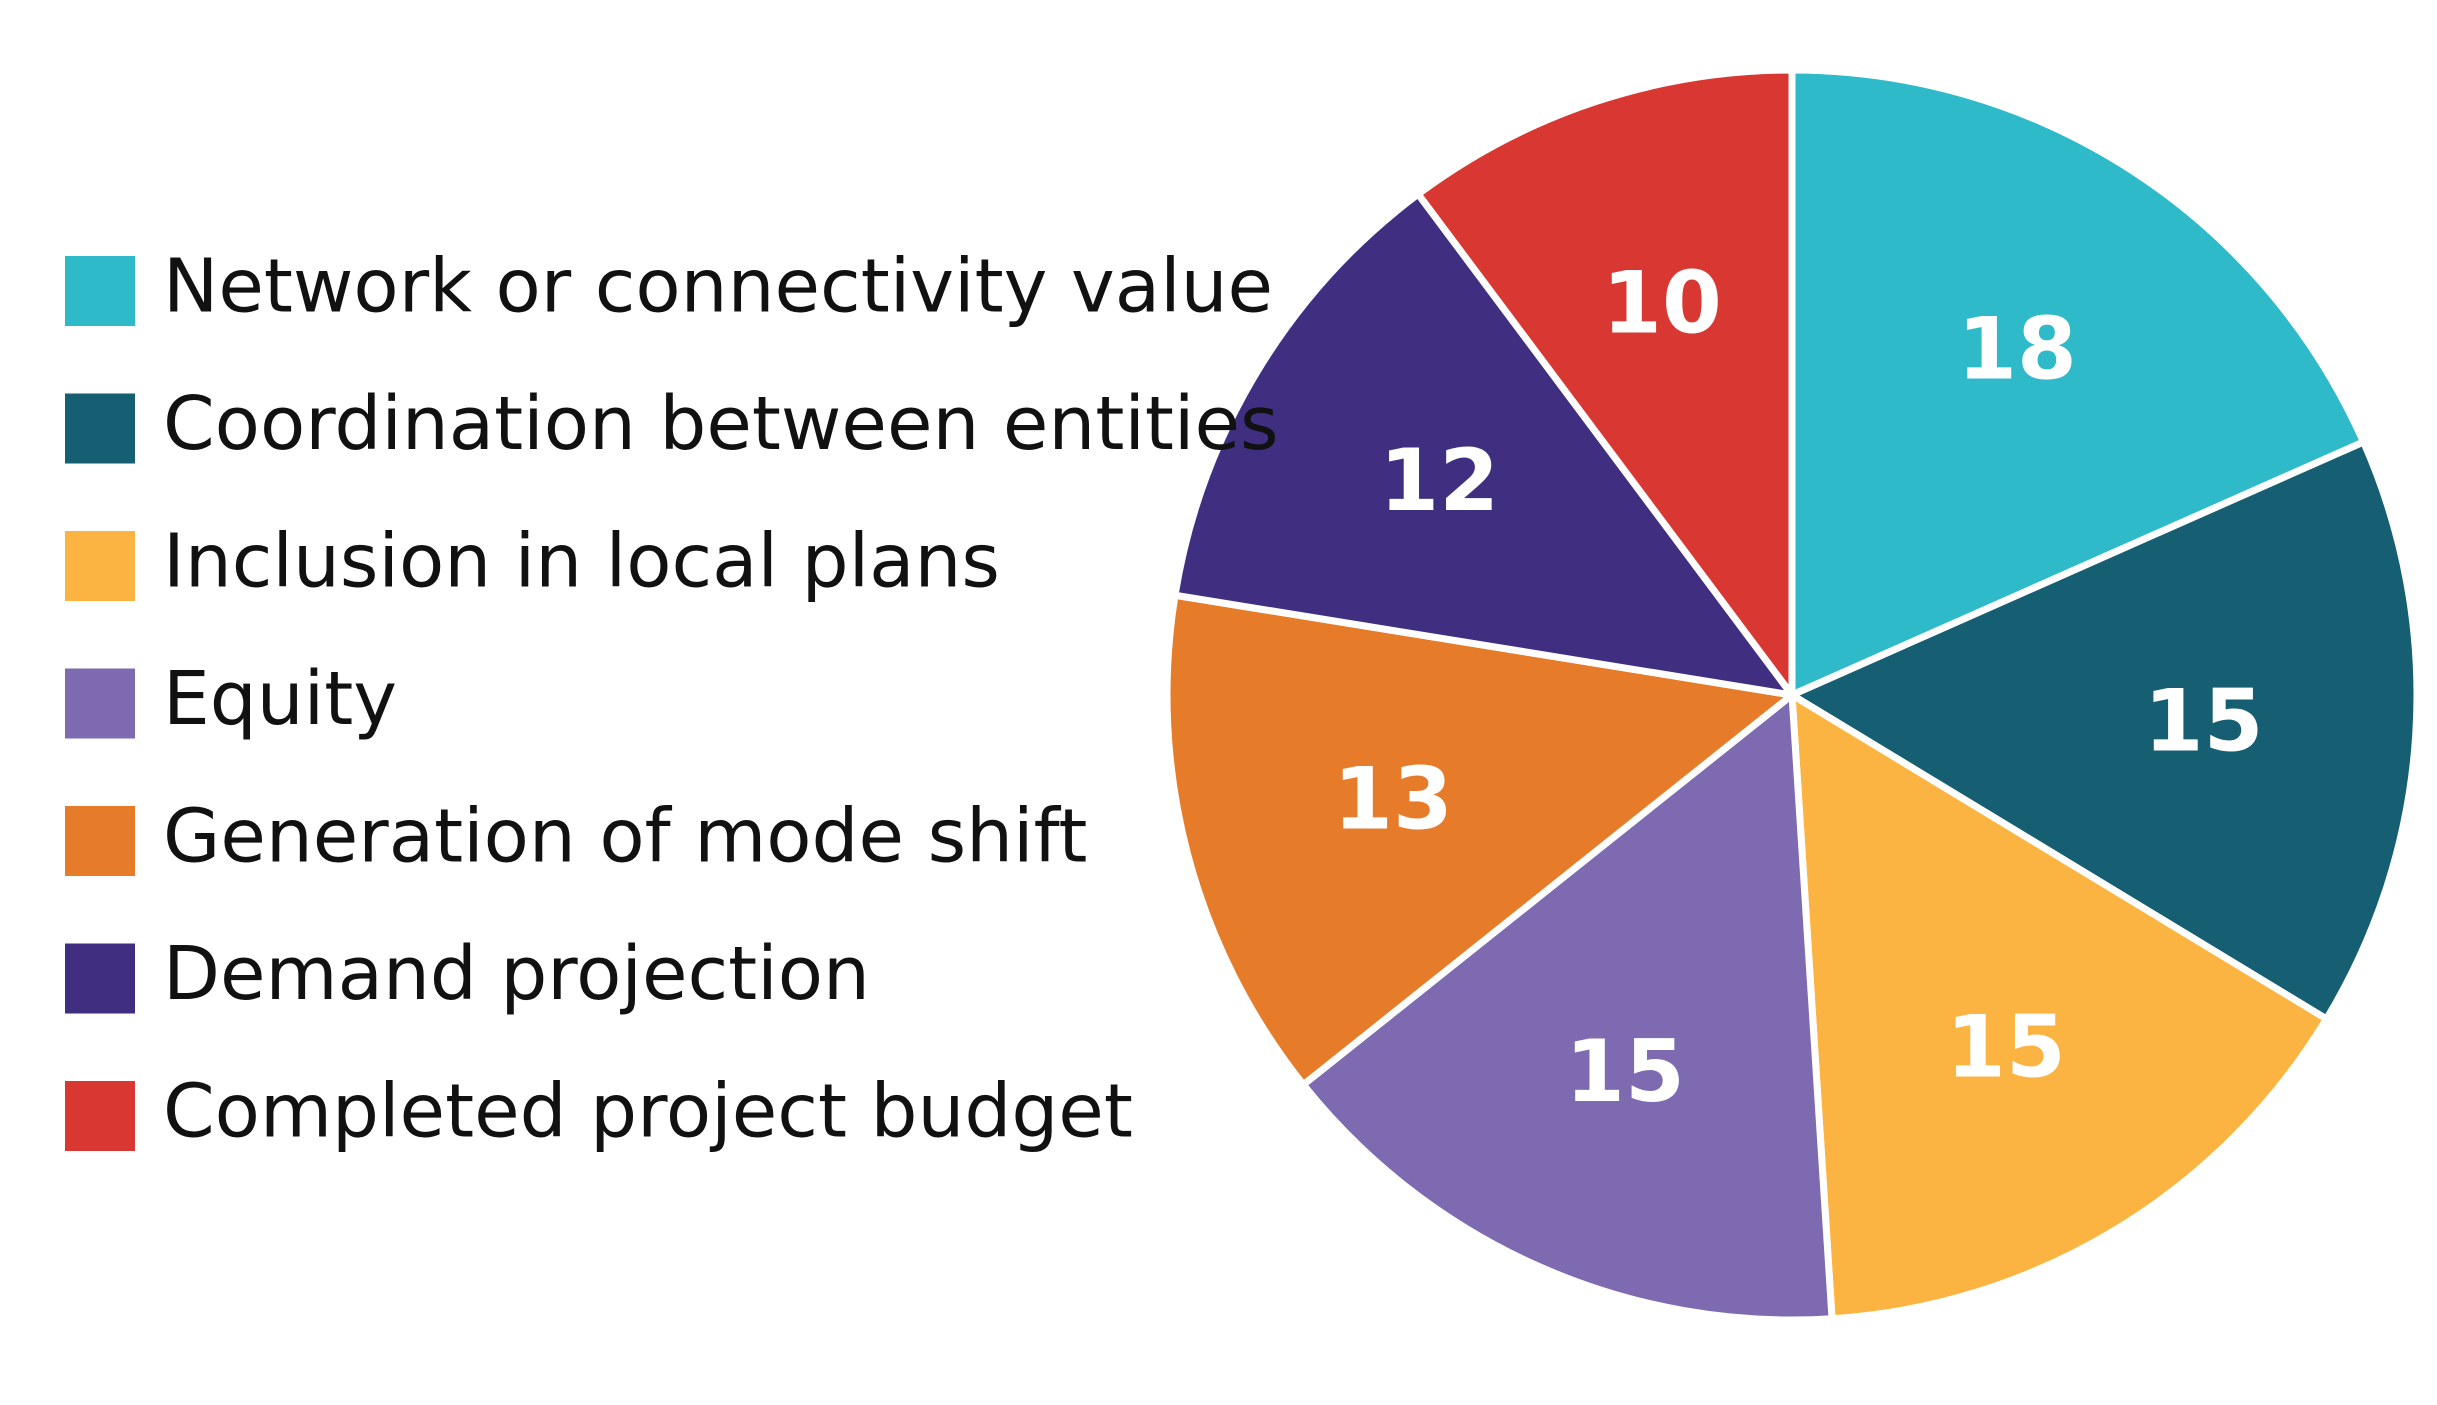 The image size is (2437, 1405). What do you see at coordinates (581, 562) in the screenshot?
I see `legend-label: Inclusion in local plans` at bounding box center [581, 562].